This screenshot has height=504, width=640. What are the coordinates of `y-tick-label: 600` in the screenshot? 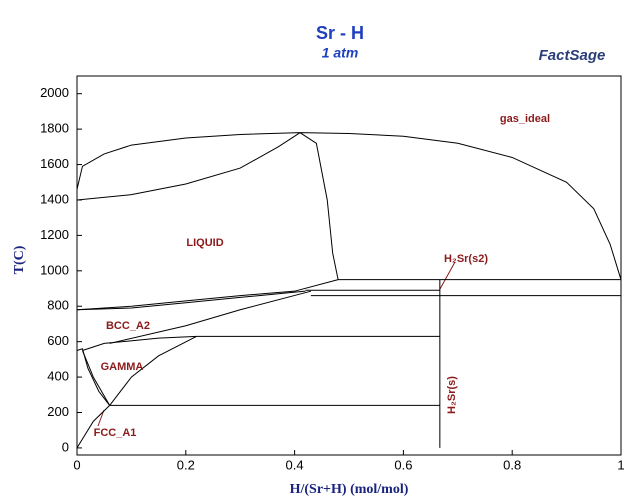 It's located at (58, 340).